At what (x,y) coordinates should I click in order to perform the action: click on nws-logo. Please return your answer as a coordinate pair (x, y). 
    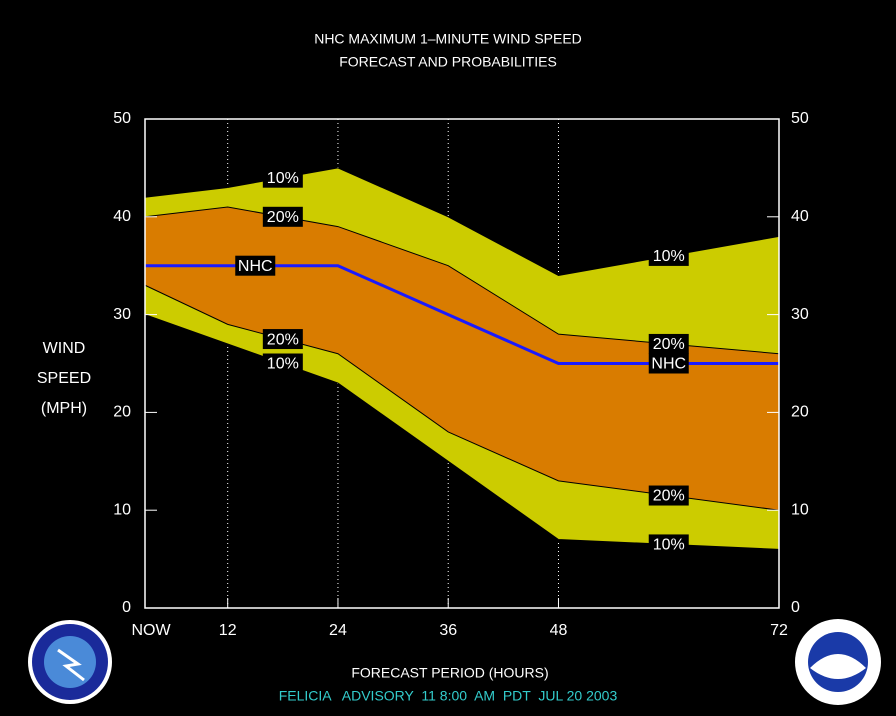
    Looking at the image, I should click on (70, 662).